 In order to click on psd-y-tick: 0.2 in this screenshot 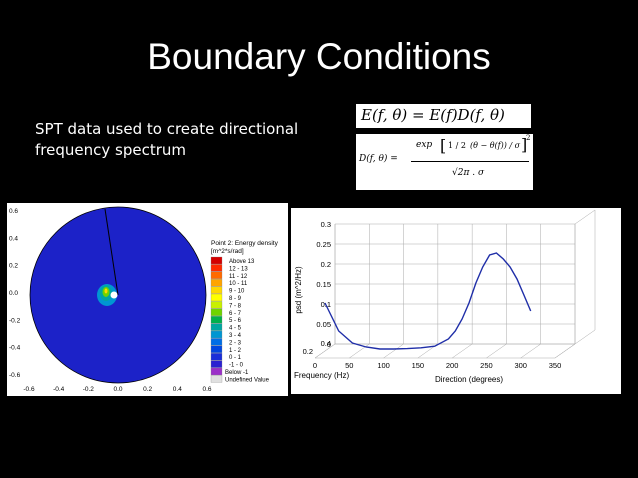, I will do `click(326, 264)`.